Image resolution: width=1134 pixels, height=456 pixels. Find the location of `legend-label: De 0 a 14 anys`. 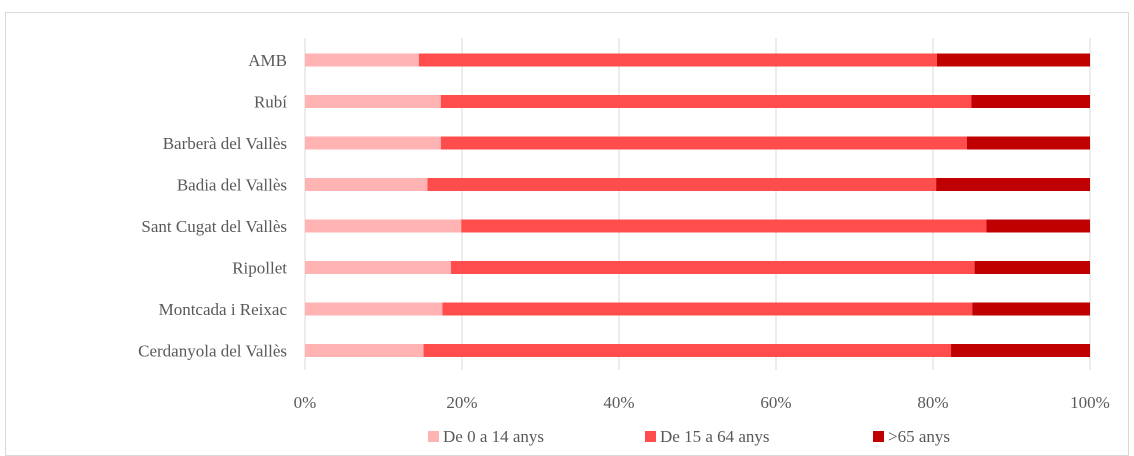

legend-label: De 0 a 14 anys is located at coordinates (493, 436).